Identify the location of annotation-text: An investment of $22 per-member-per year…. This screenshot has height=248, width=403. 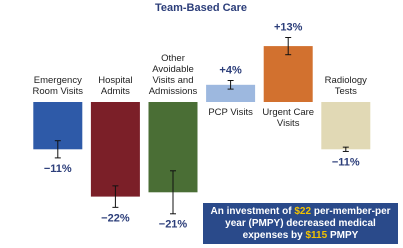
(300, 224).